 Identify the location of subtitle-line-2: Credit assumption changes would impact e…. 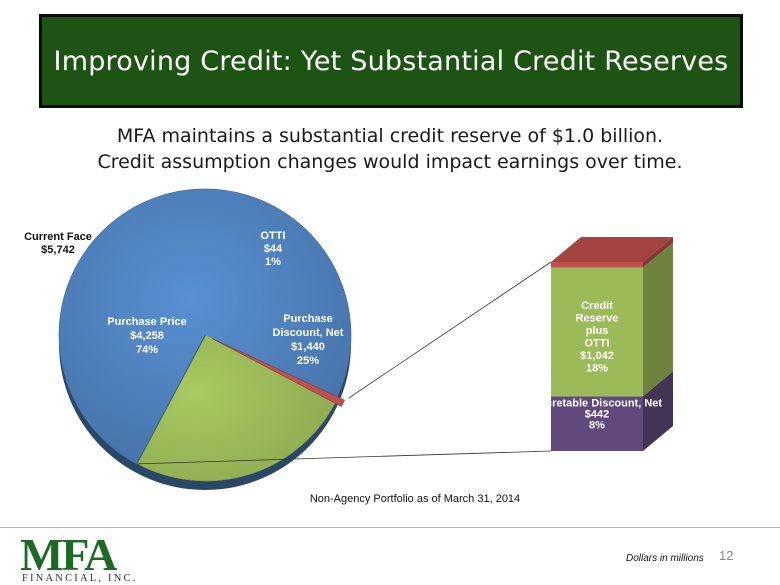
(390, 162).